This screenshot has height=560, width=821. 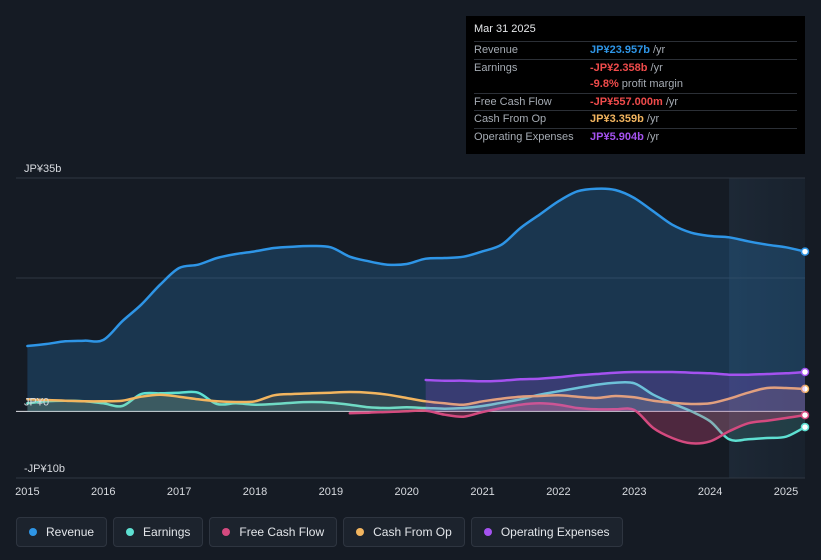 I want to click on tooltip-row-label: Operating Expenses, so click(x=524, y=136).